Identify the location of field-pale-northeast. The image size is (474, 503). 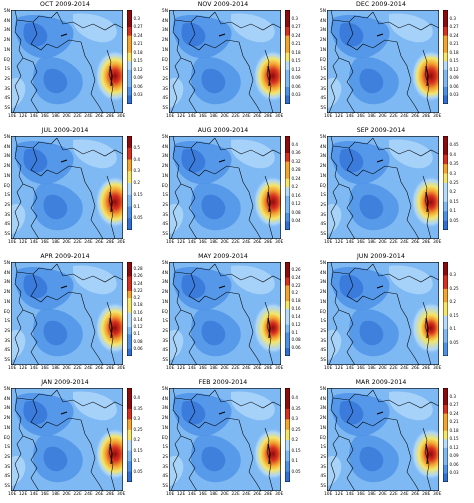
(411, 406).